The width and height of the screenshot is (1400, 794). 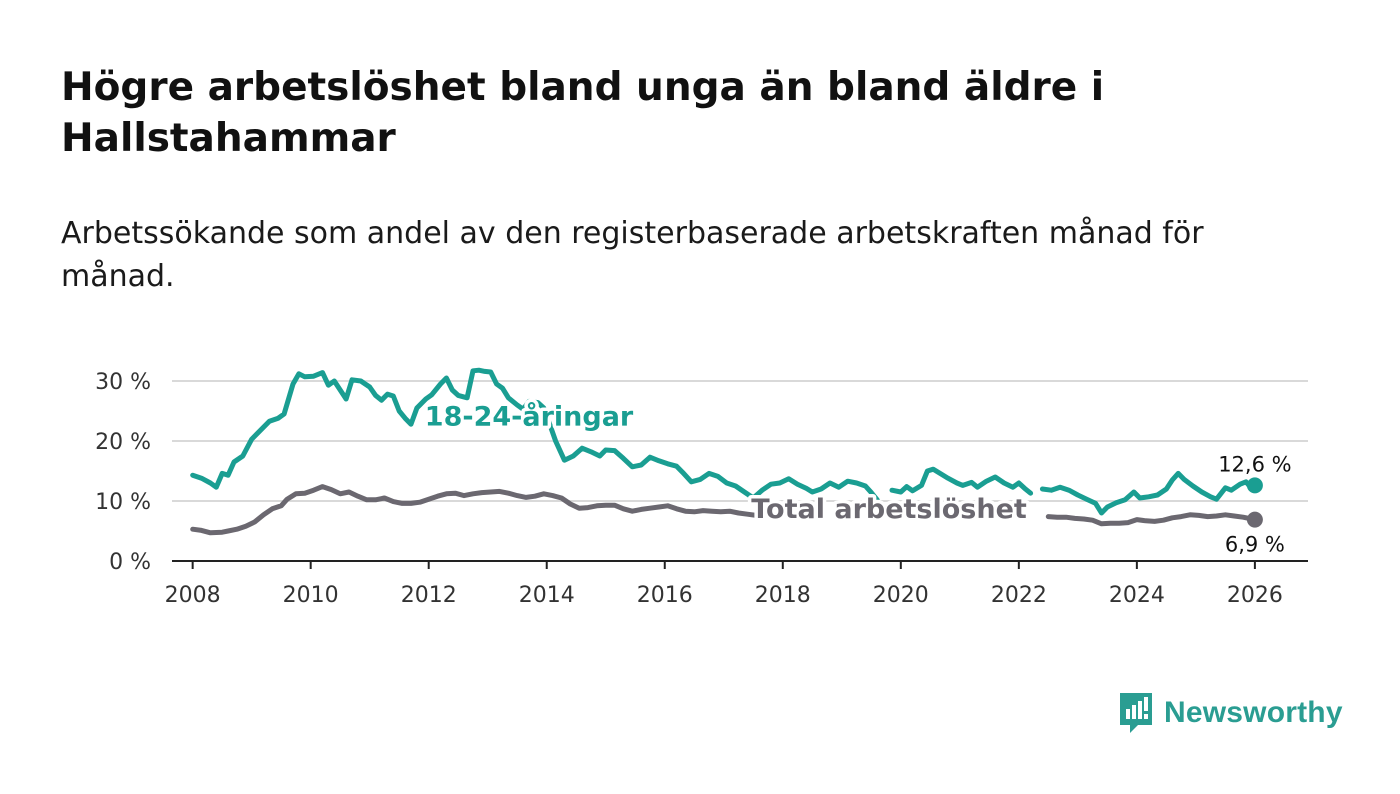 What do you see at coordinates (1255, 595) in the screenshot?
I see `x-tick-label: 2026` at bounding box center [1255, 595].